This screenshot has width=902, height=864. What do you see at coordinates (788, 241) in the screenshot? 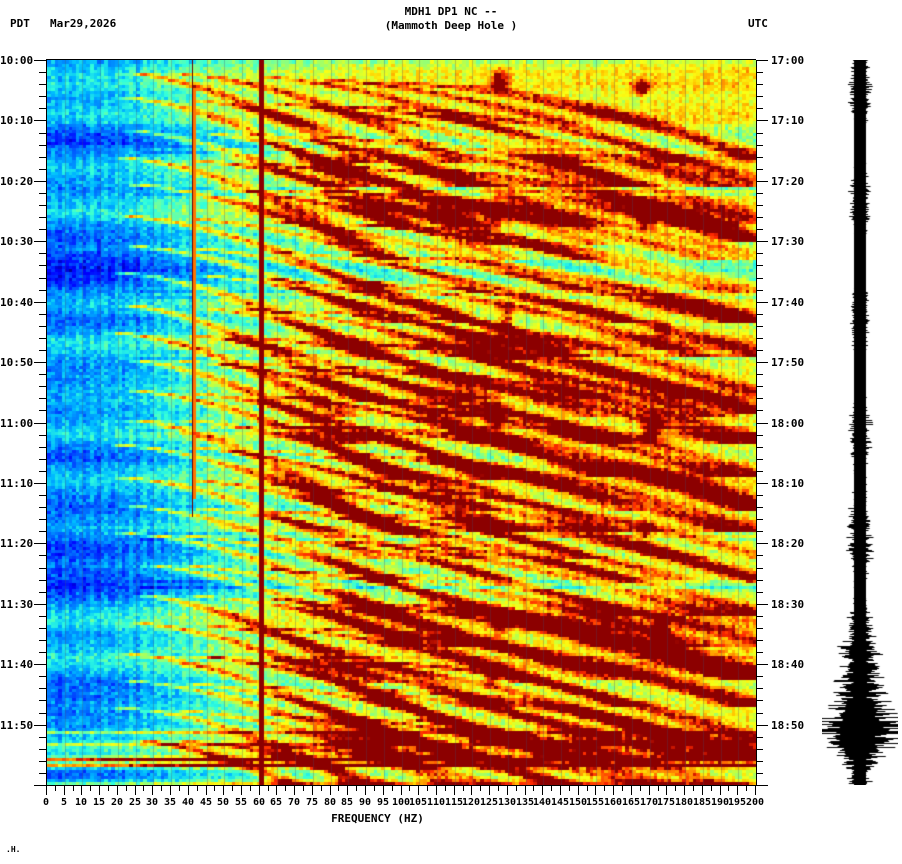
I see `time-label-utc: 17:30` at bounding box center [788, 241].